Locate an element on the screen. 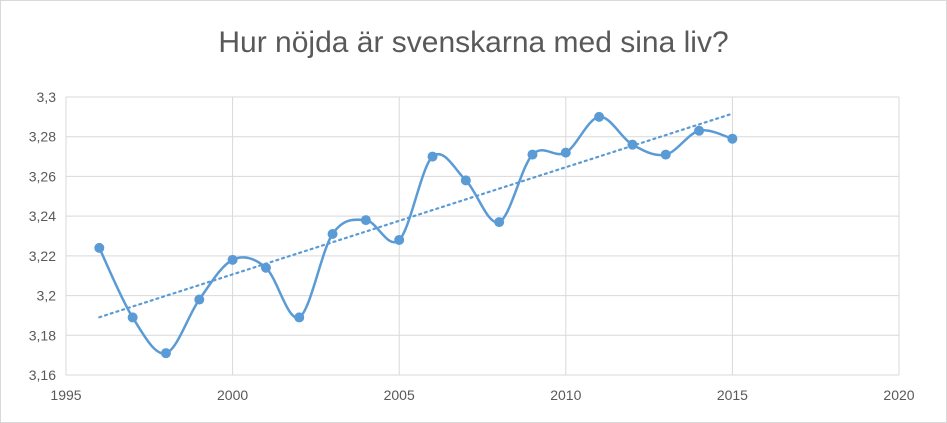 The image size is (947, 423). x-tick-label: 2015 is located at coordinates (732, 395).